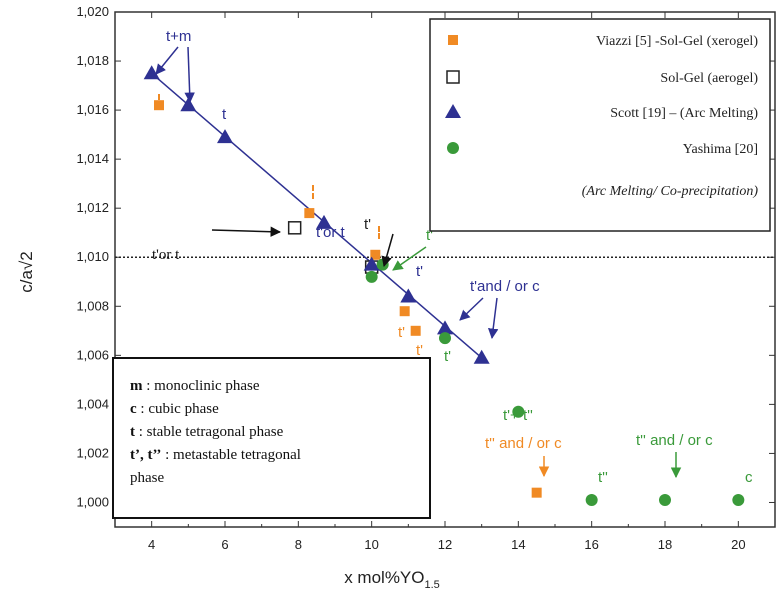 The image size is (779, 603). I want to click on y-tick-label: 1,012, so click(92, 207).